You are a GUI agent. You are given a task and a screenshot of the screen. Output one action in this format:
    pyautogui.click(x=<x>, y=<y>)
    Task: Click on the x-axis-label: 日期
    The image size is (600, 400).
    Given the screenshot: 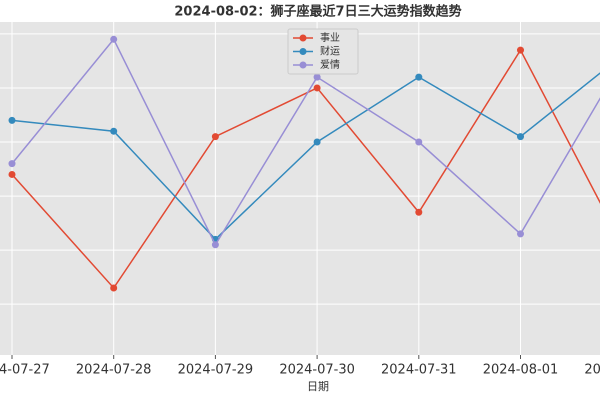 What is the action you would take?
    pyautogui.click(x=318, y=386)
    